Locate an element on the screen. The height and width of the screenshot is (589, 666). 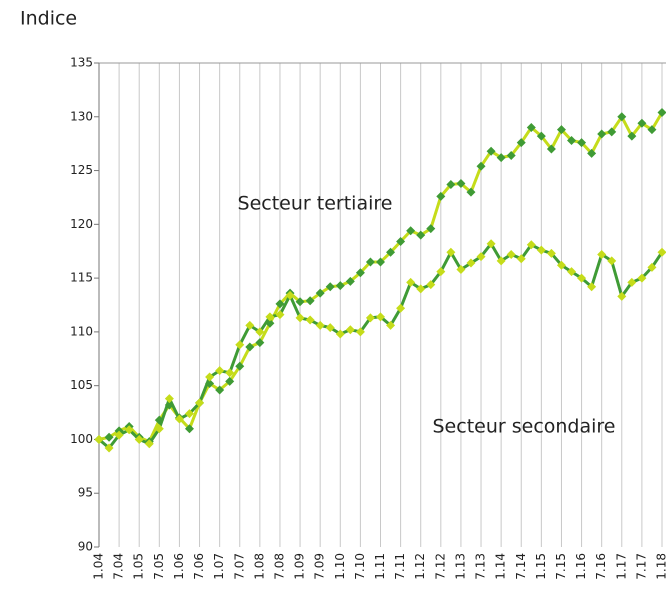
x-tick-label: 7.05 is located at coordinates (159, 566).